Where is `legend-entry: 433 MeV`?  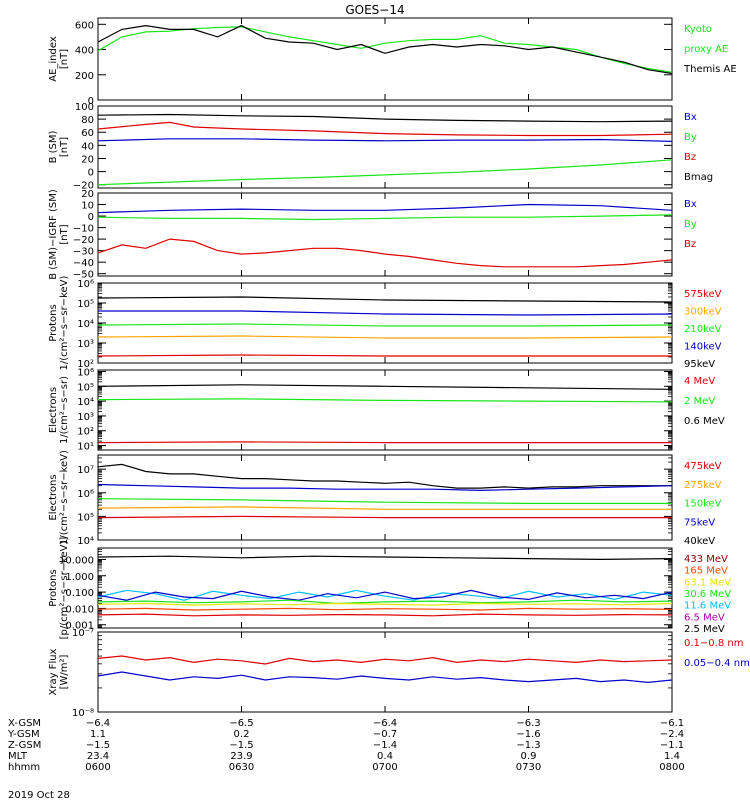
legend-entry: 433 MeV is located at coordinates (706, 559).